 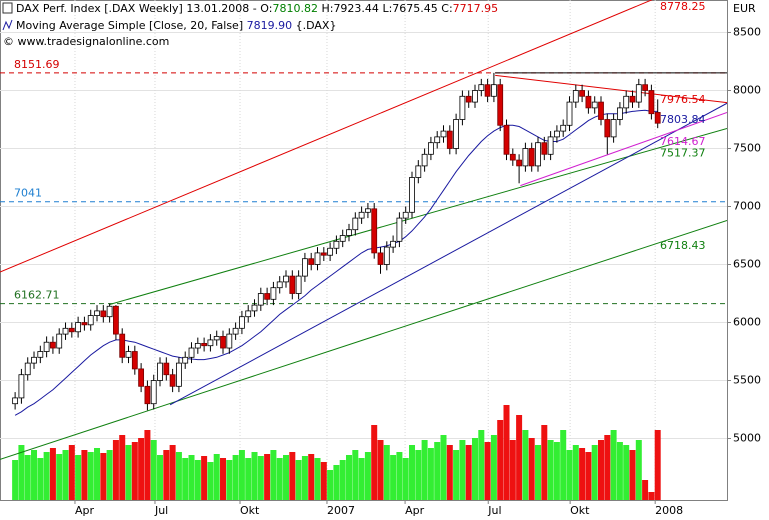 I want to click on y-tick-label: 7000, so click(x=747, y=205).